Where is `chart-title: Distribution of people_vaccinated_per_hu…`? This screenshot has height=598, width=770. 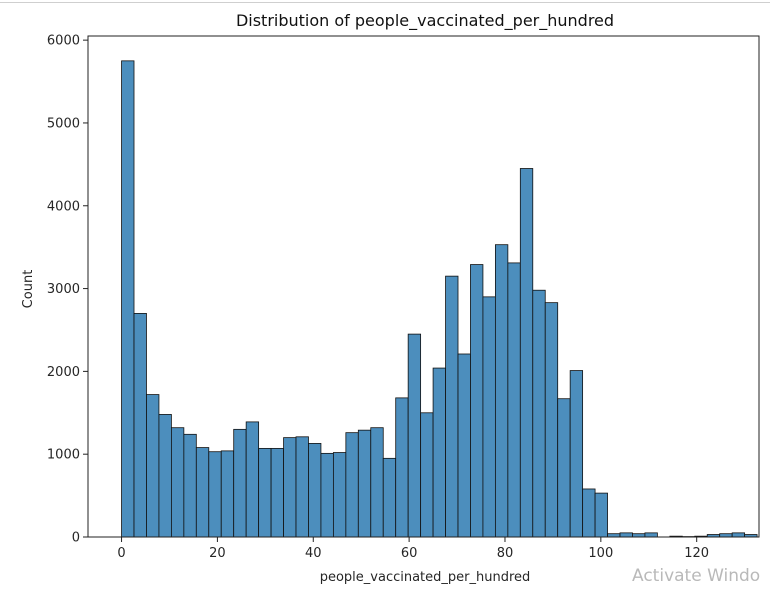 chart-title: Distribution of people_vaccinated_per_hu… is located at coordinates (425, 21).